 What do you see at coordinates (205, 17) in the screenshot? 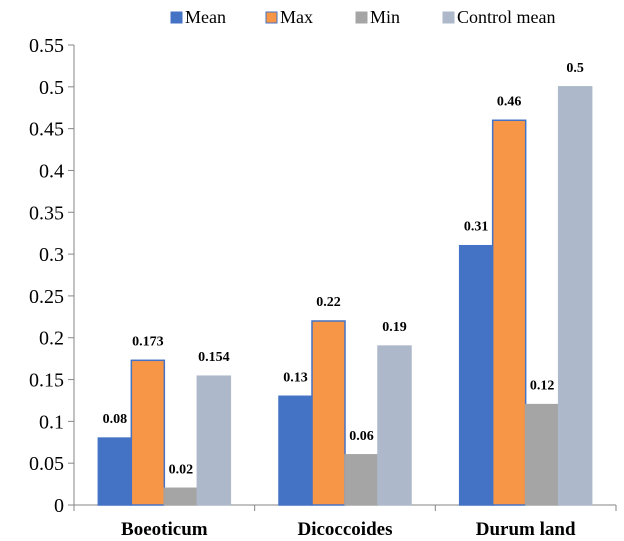
I see `legend-label: Mean` at bounding box center [205, 17].